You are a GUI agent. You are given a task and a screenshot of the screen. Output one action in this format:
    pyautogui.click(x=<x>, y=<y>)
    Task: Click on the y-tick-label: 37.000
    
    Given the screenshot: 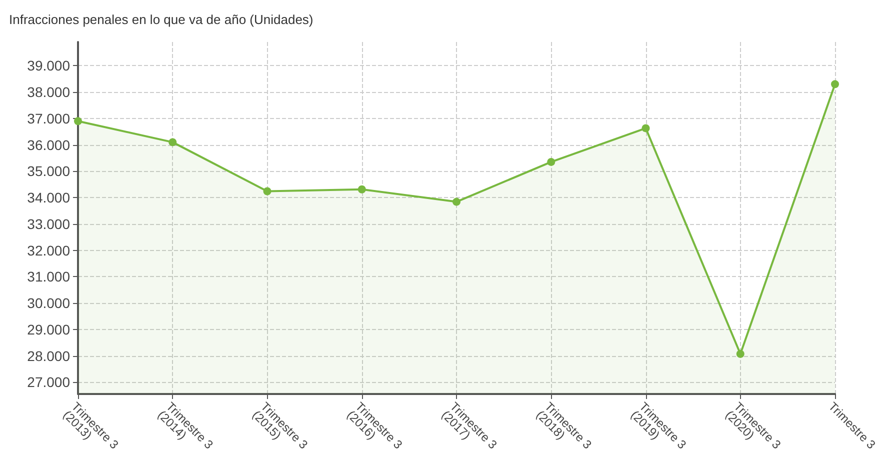 What is the action you would take?
    pyautogui.click(x=48, y=118)
    